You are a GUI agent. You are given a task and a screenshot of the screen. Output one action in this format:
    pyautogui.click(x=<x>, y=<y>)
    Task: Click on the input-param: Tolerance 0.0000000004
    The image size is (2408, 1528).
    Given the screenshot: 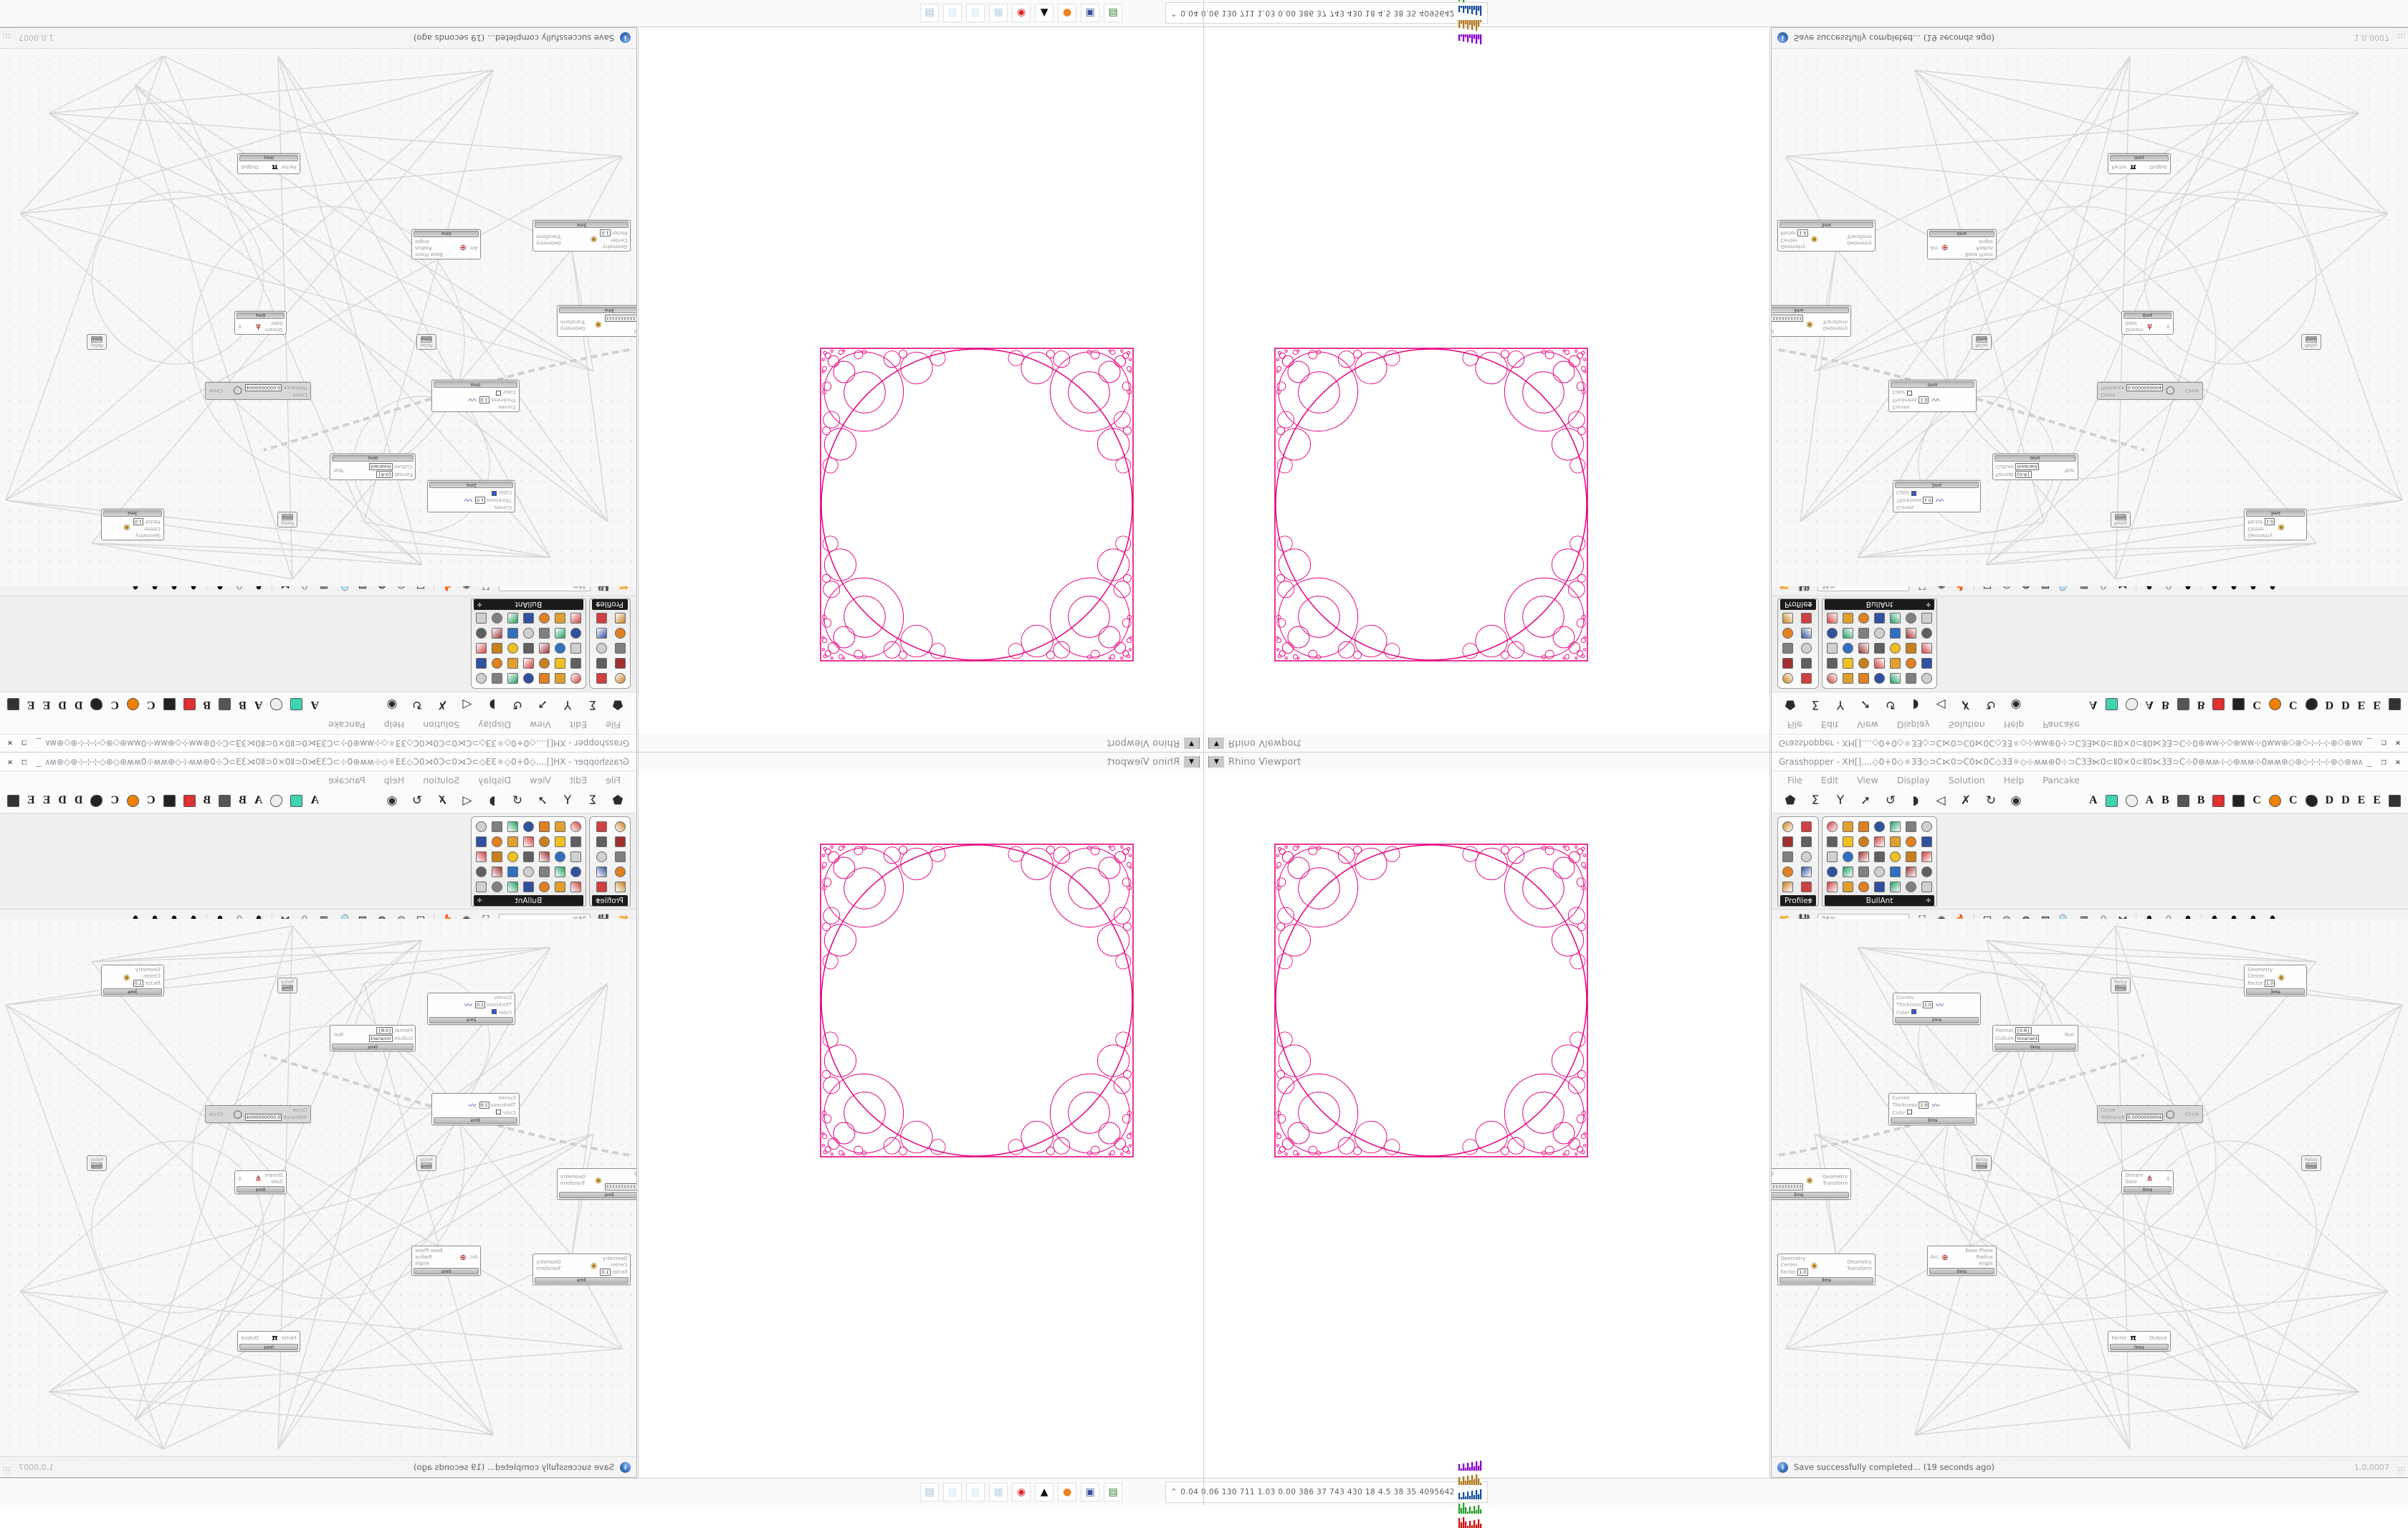 What is the action you would take?
    pyautogui.click(x=2132, y=387)
    